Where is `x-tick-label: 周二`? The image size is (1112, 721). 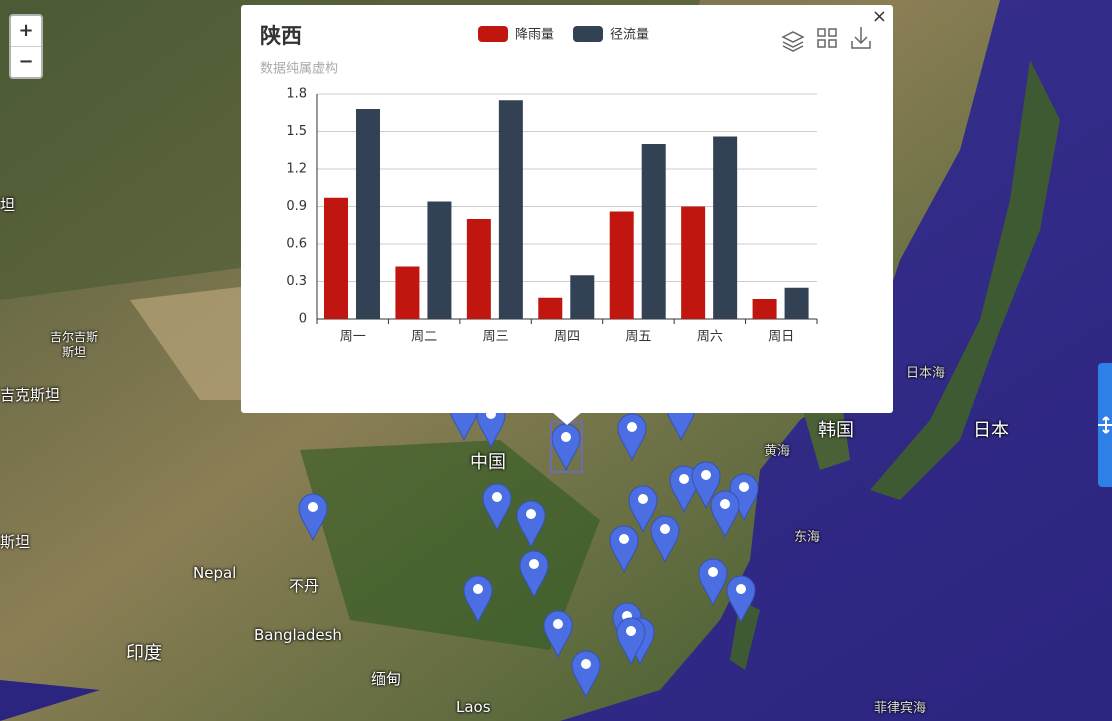 x-tick-label: 周二 is located at coordinates (424, 337).